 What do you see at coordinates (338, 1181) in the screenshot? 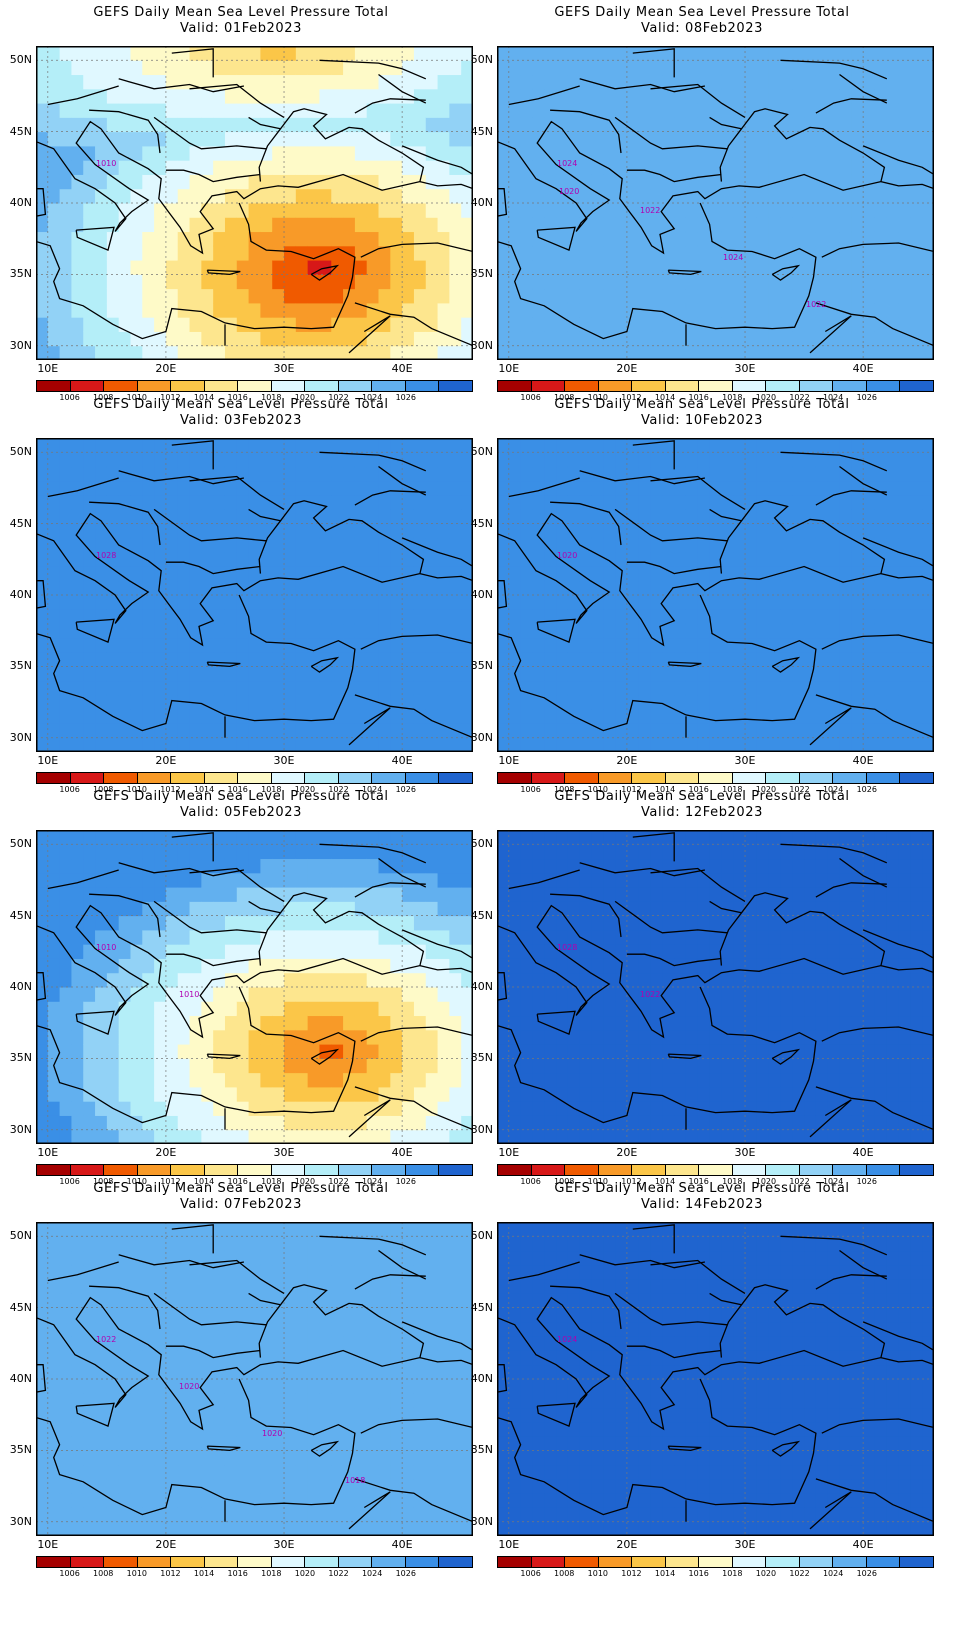
I see `colorbar-tick-label: 1022` at bounding box center [338, 1181].